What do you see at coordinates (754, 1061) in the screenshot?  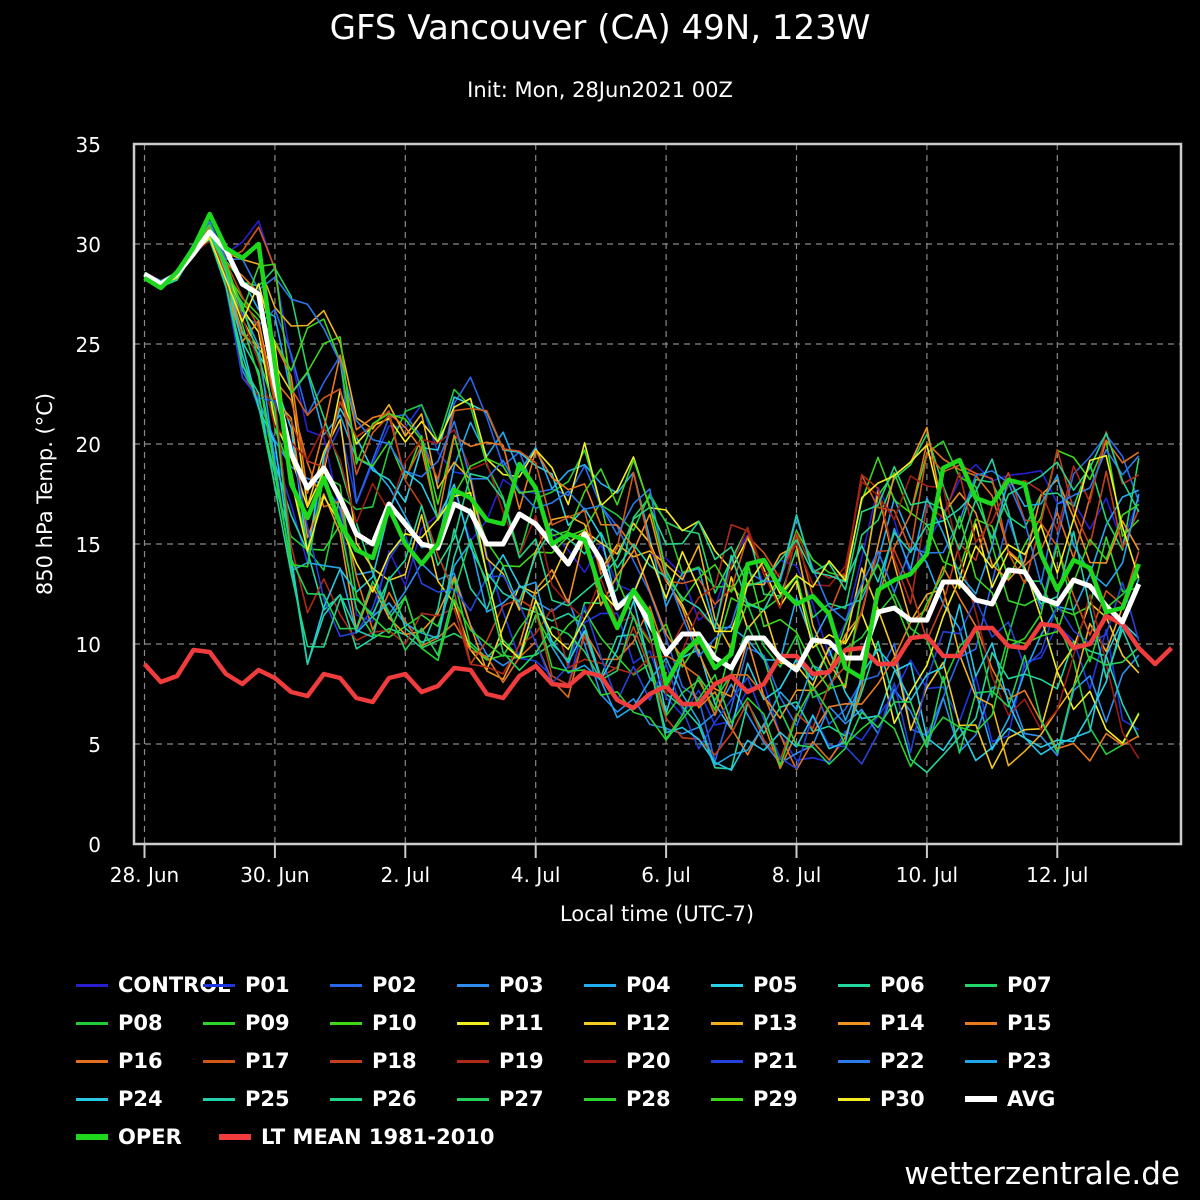 I see `legend-item-p21: P21` at bounding box center [754, 1061].